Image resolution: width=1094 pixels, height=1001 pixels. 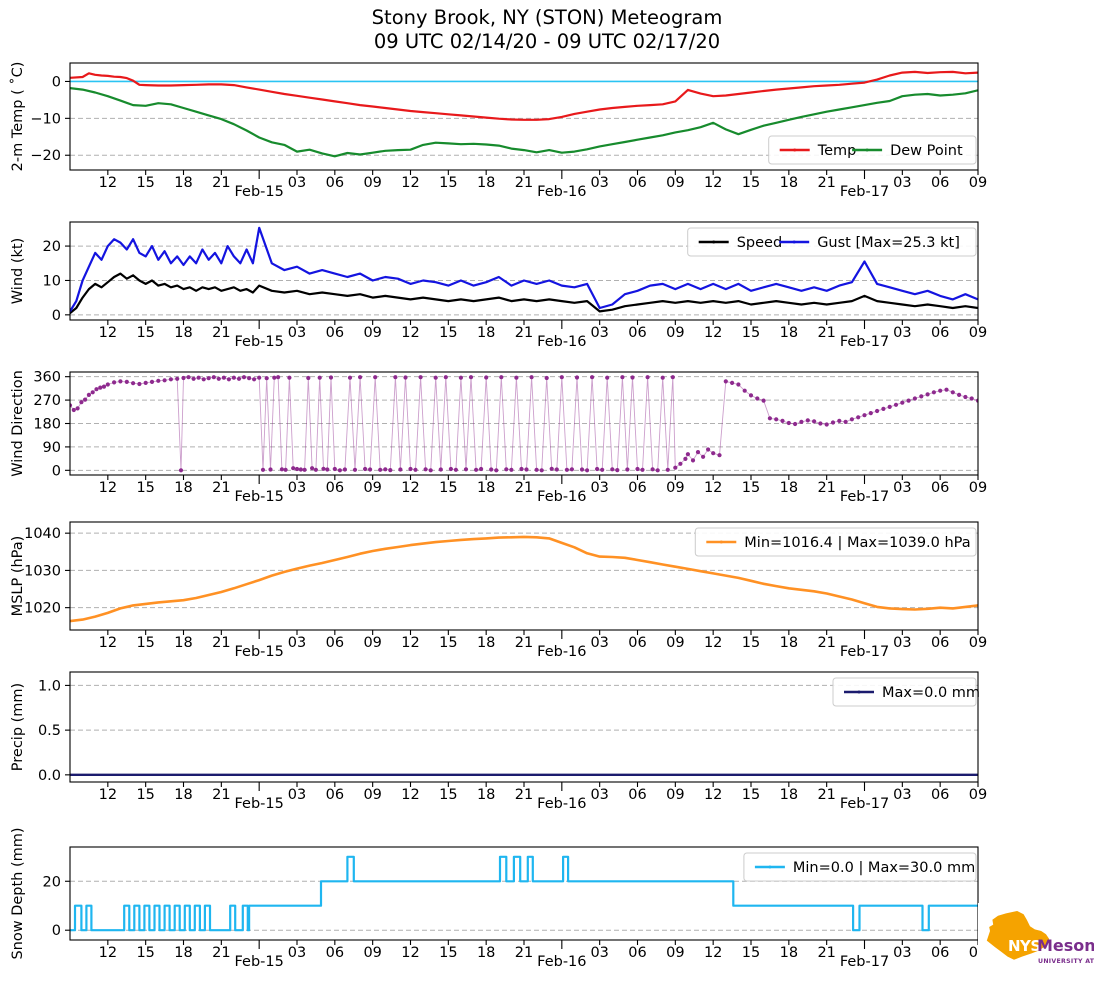 What do you see at coordinates (17, 117) in the screenshot?
I see `y-axis-label: 2-m Temp ( ˚C)` at bounding box center [17, 117].